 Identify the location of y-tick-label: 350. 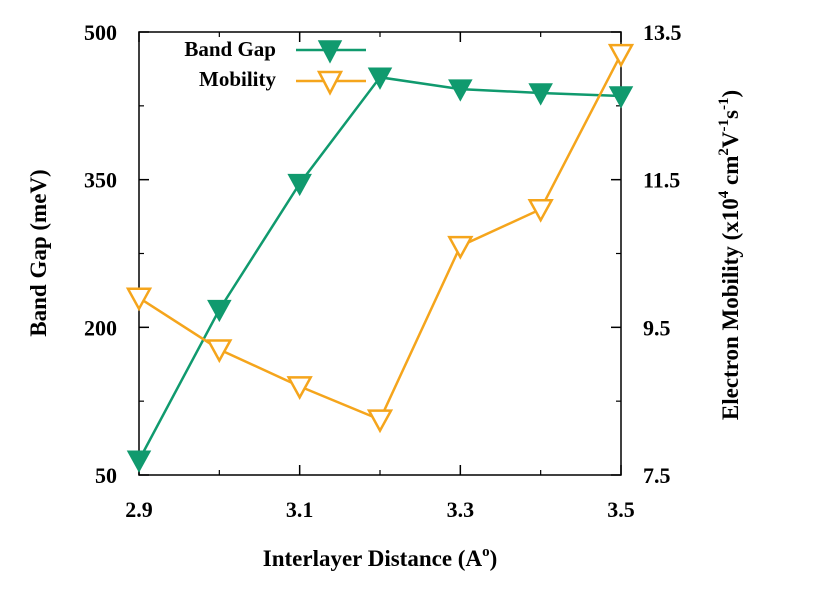
(100, 180).